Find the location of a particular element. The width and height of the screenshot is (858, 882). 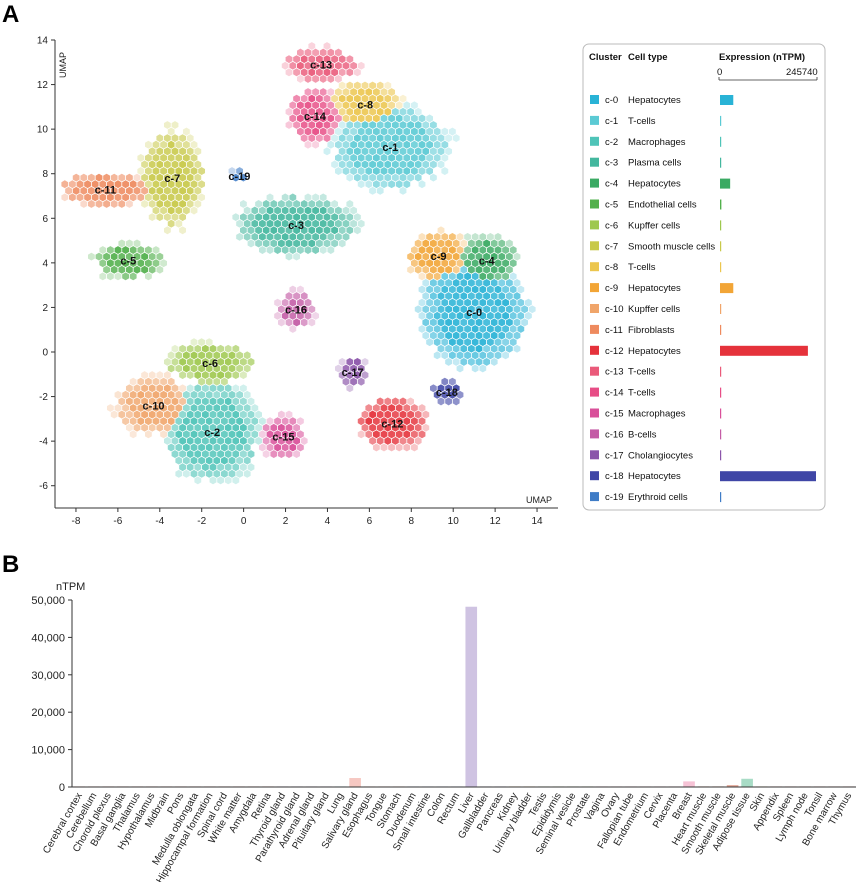

umap-label-c-13: c-13 is located at coordinates (321, 66).